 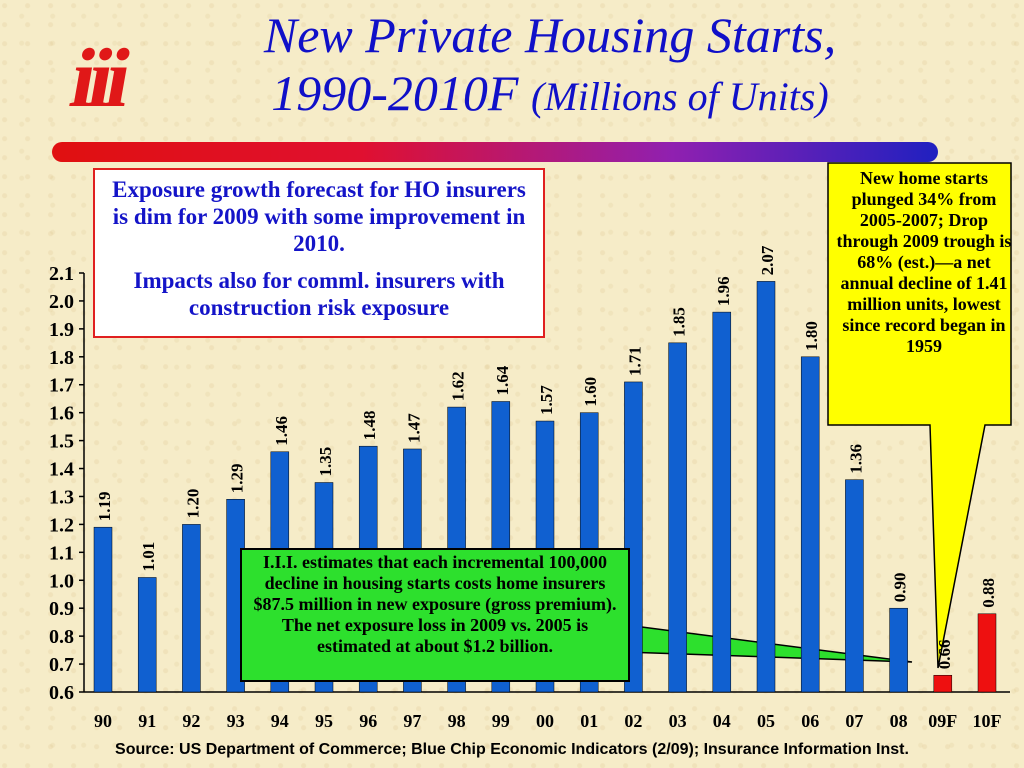 I want to click on bar-value-label: 1.20, so click(x=192, y=504).